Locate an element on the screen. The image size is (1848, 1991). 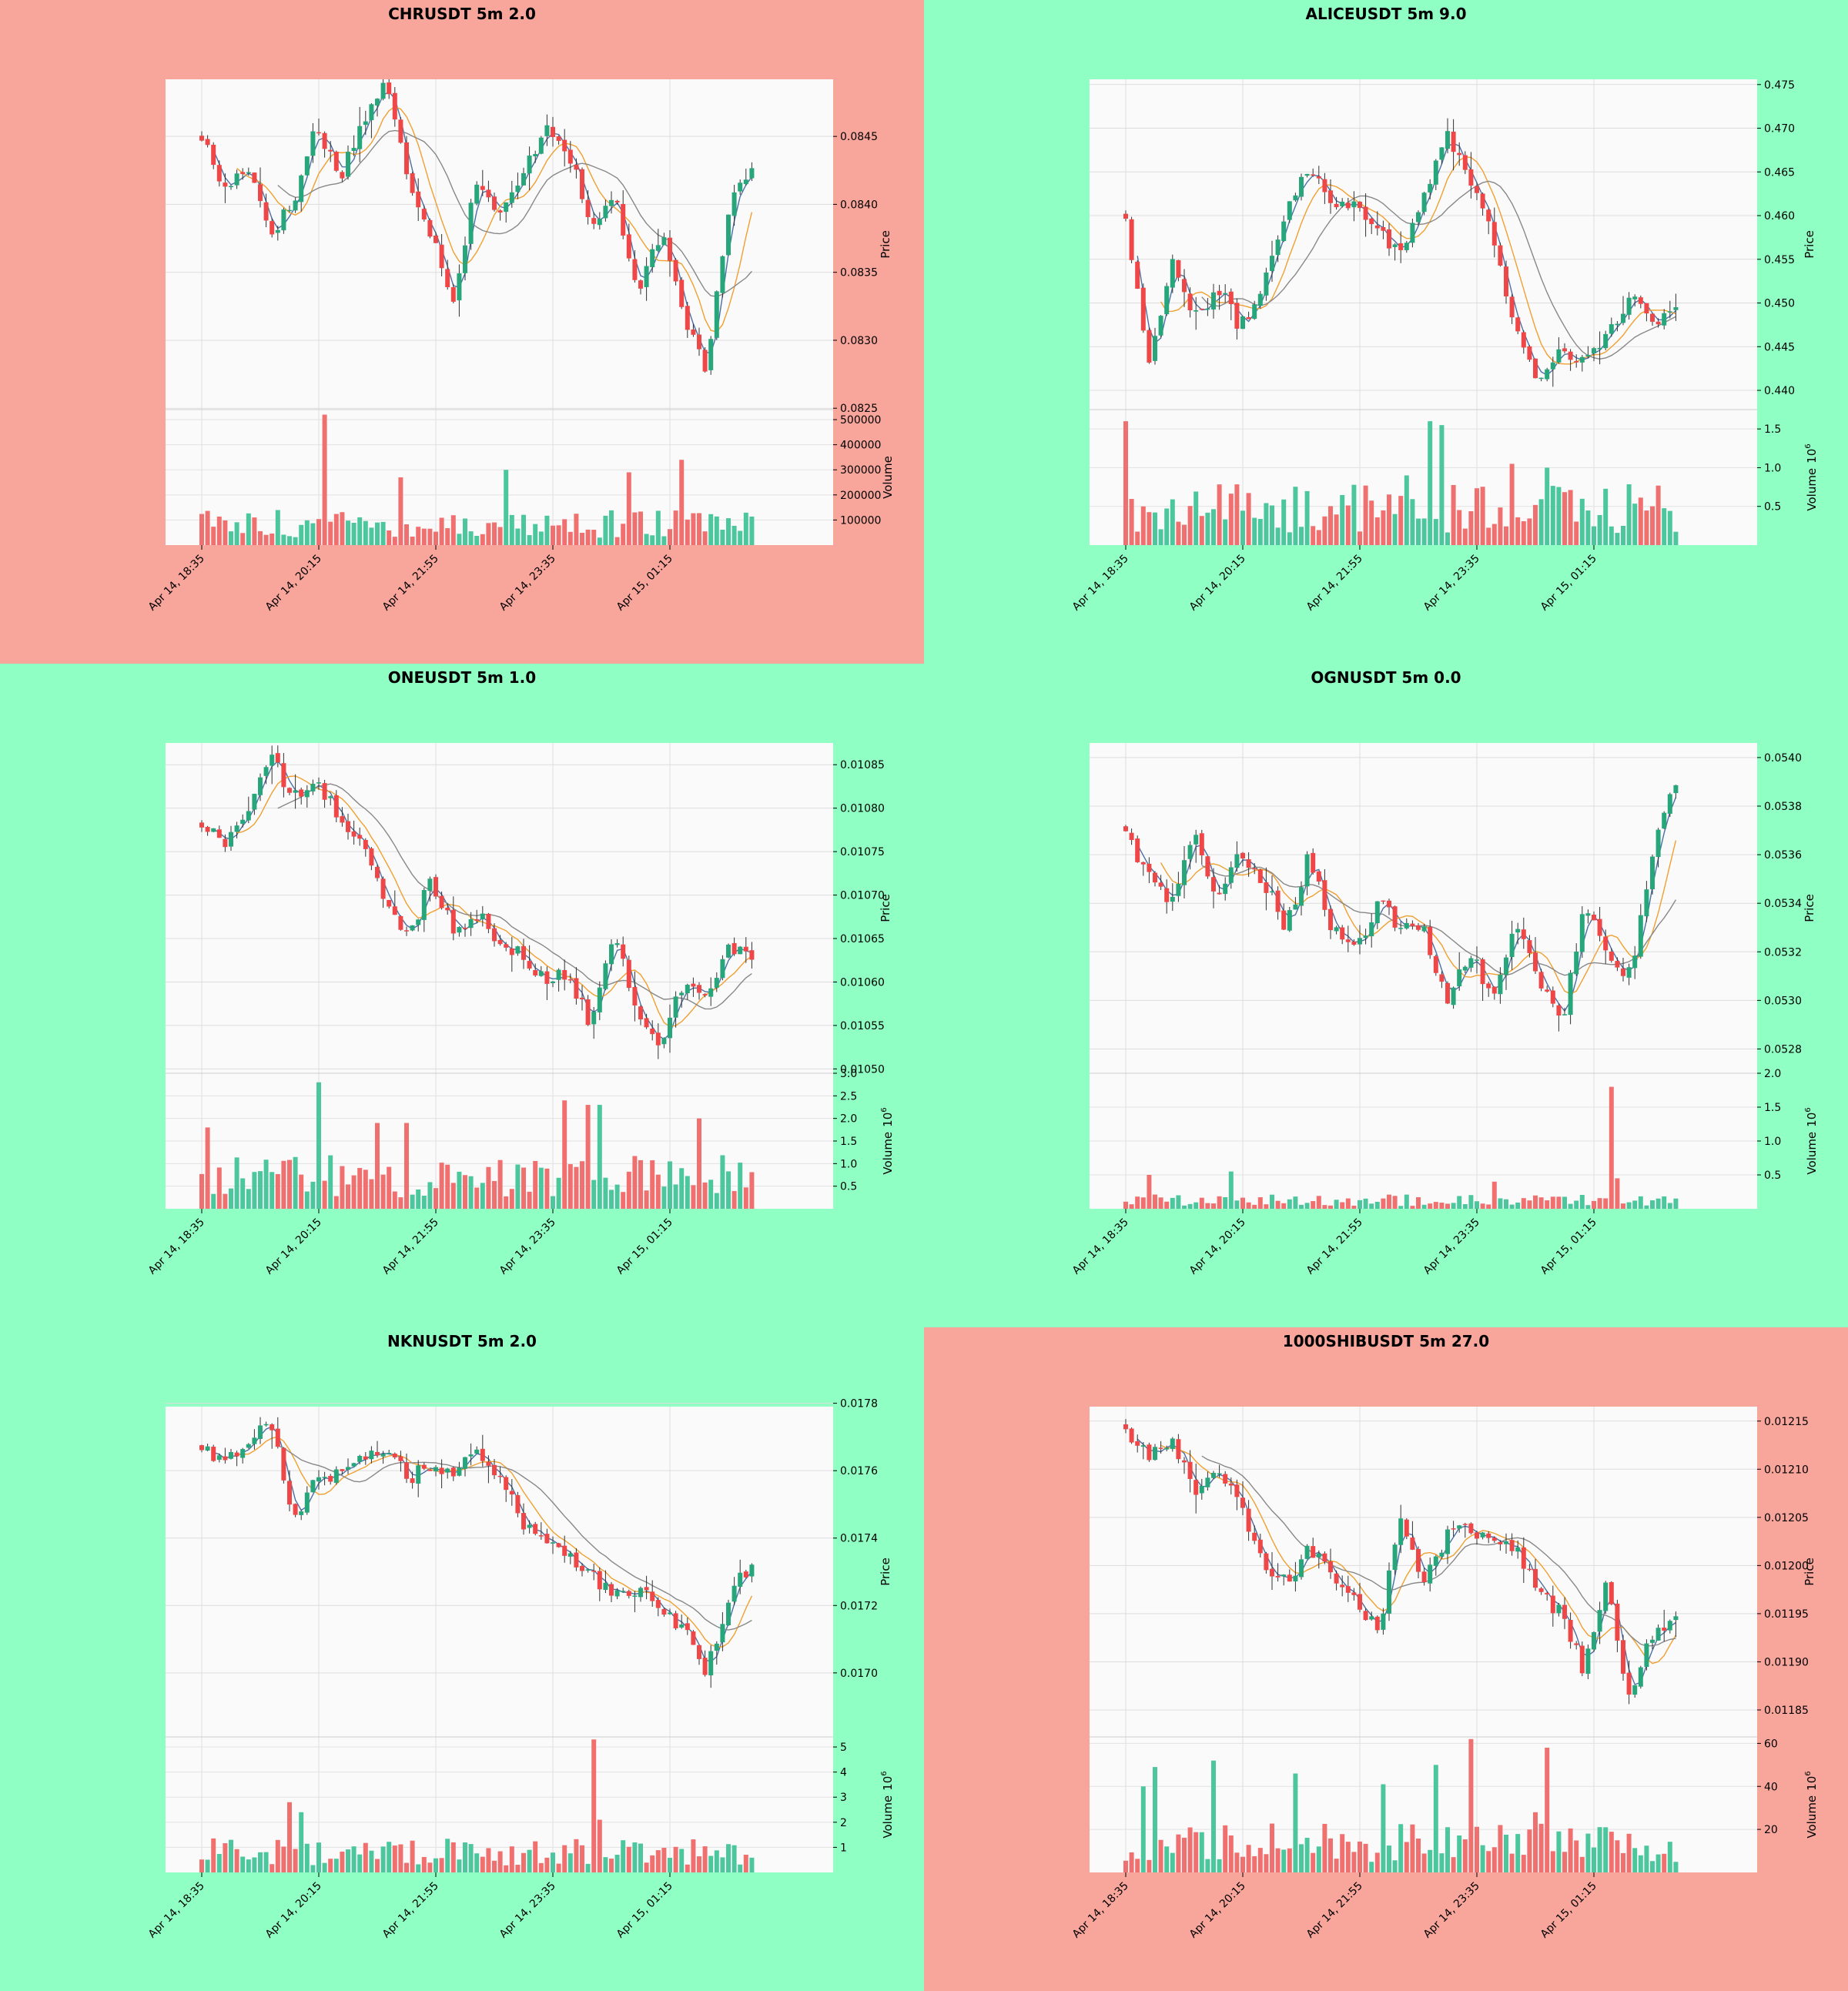
price-tick-label: 0.01075 is located at coordinates (862, 852).